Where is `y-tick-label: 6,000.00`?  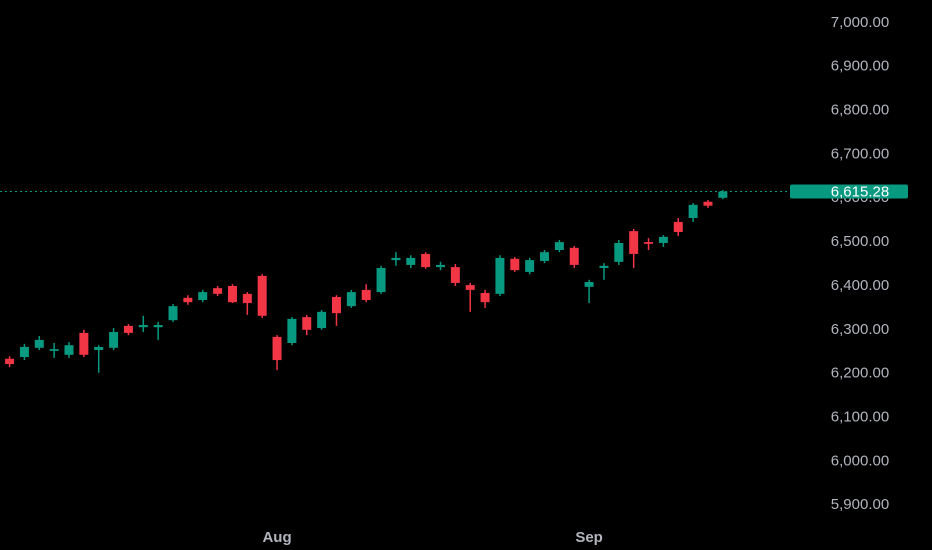 y-tick-label: 6,000.00 is located at coordinates (860, 460).